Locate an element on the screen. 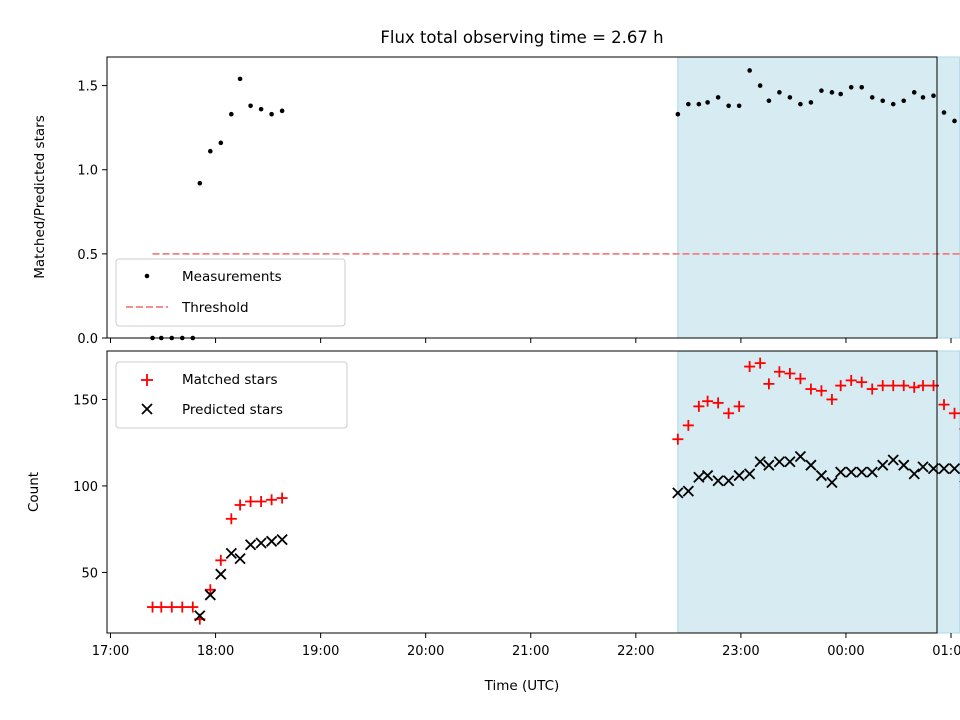 The image size is (960, 720). matched-legend-label: Matched stars is located at coordinates (230, 380).